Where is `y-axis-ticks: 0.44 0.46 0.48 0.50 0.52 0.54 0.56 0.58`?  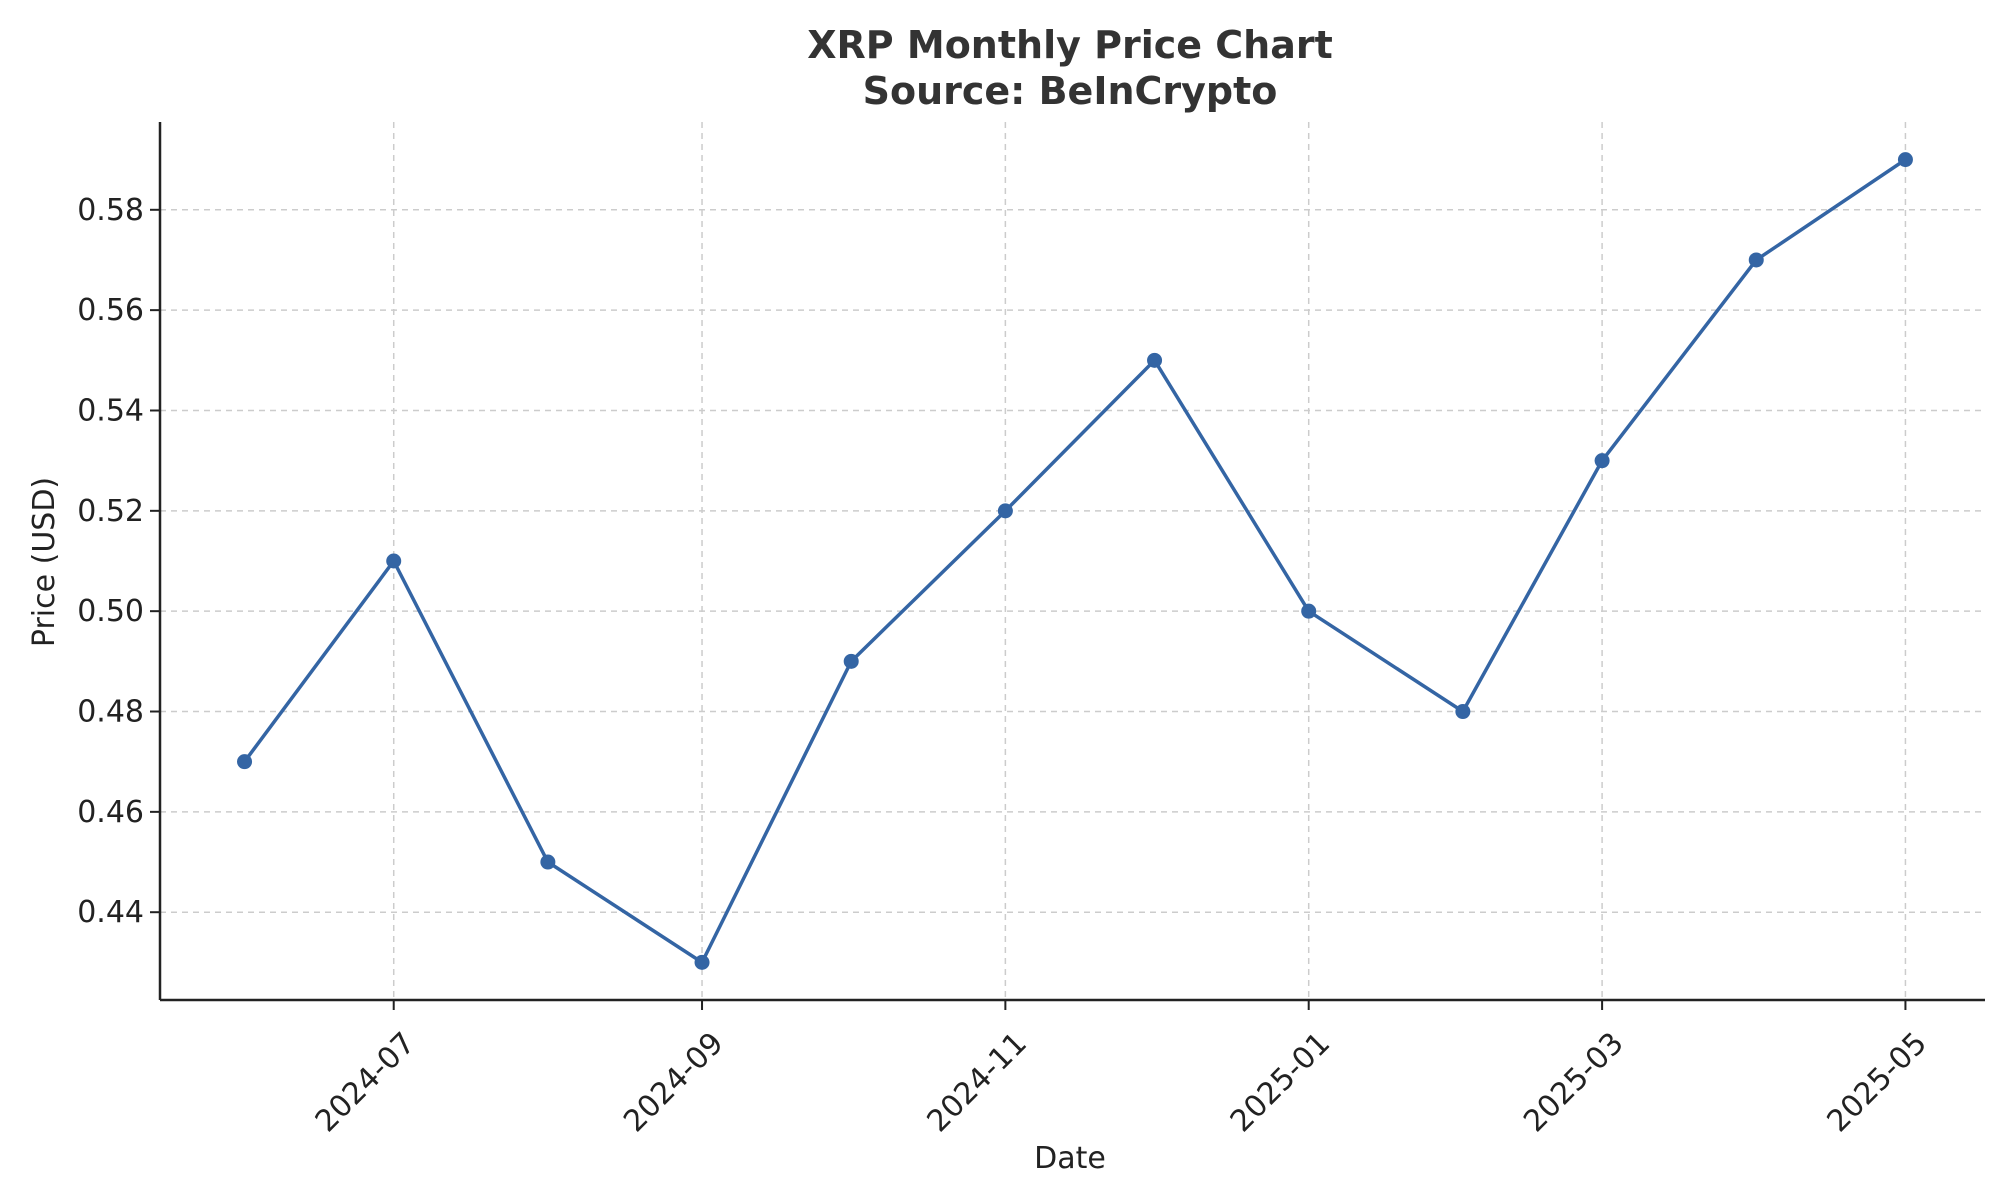
y-axis-ticks: 0.44 0.46 0.48 0.50 0.52 0.54 0.56 0.58 is located at coordinates (118, 561).